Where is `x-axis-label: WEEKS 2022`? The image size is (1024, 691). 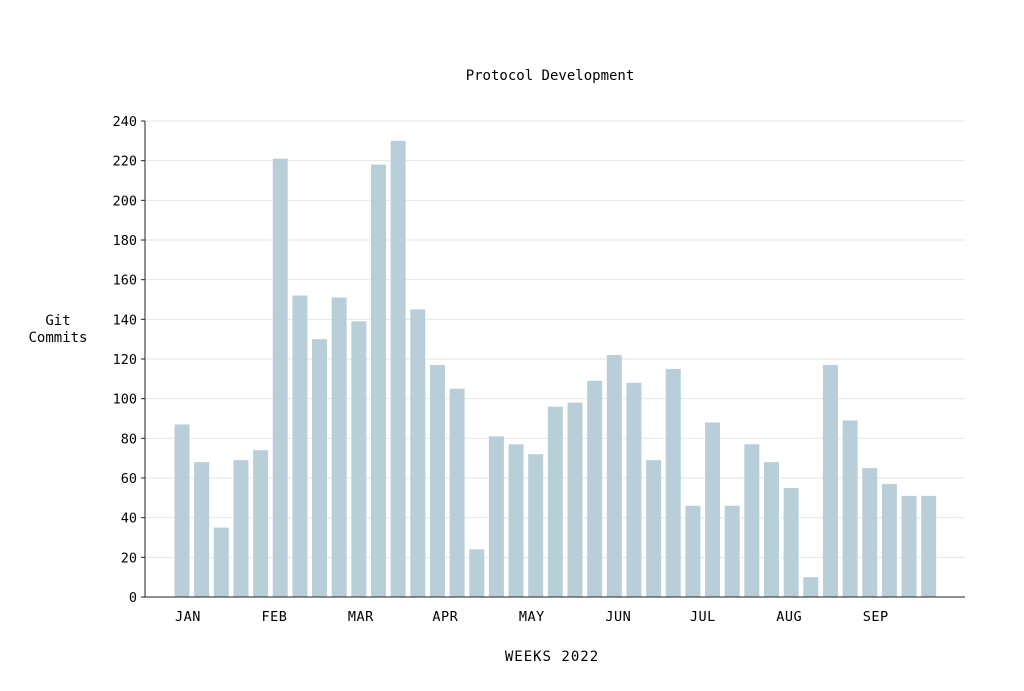
x-axis-label: WEEKS 2022 is located at coordinates (552, 657).